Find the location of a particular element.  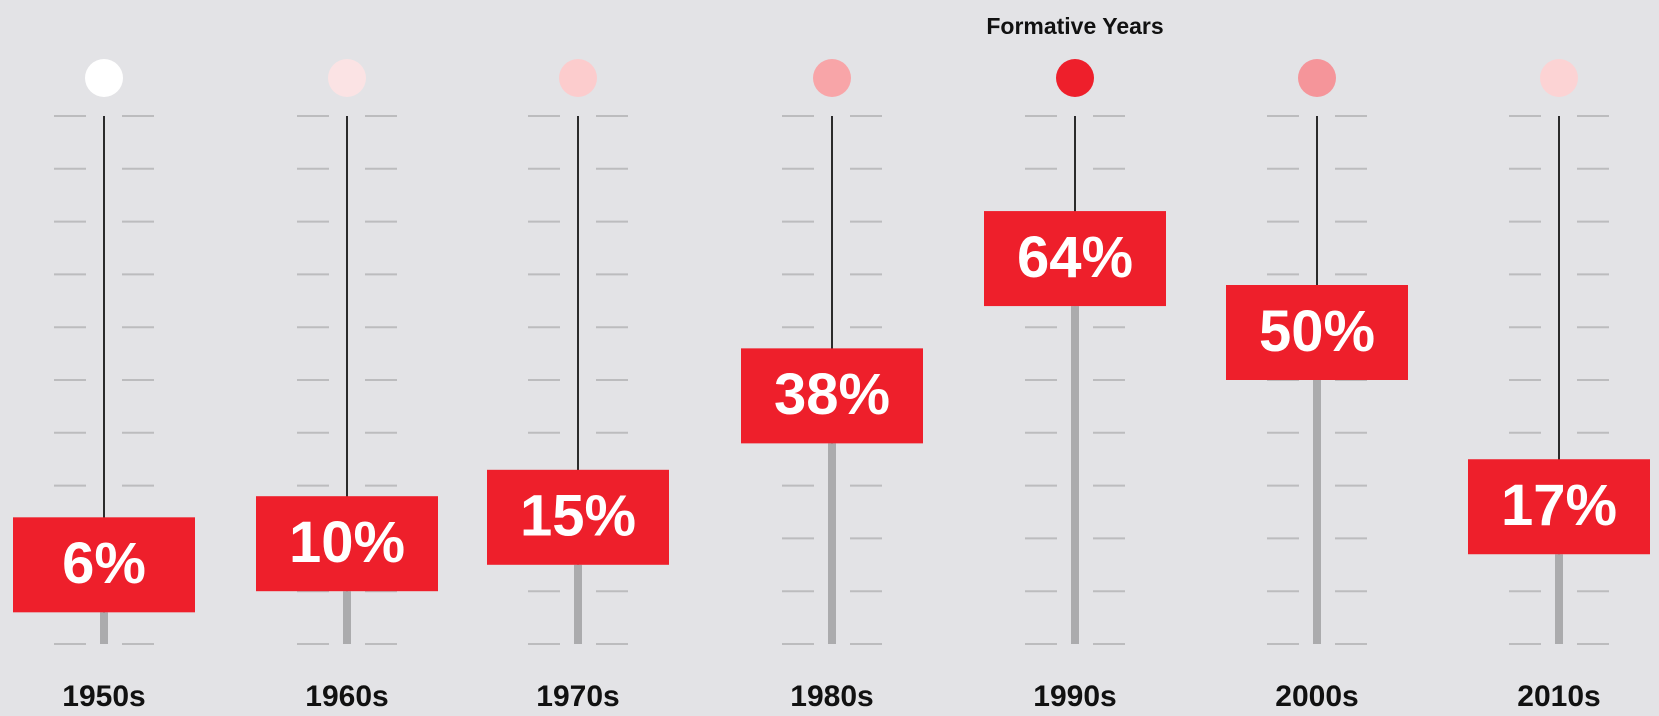

category-label: 1990s is located at coordinates (1074, 696).